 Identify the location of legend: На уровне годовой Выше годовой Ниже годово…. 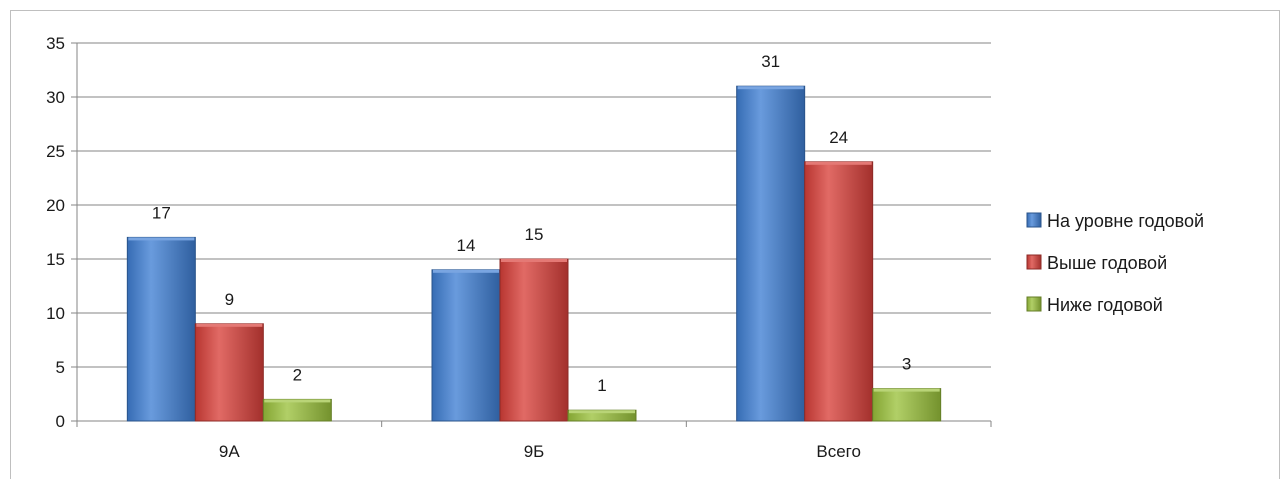
(1115, 263).